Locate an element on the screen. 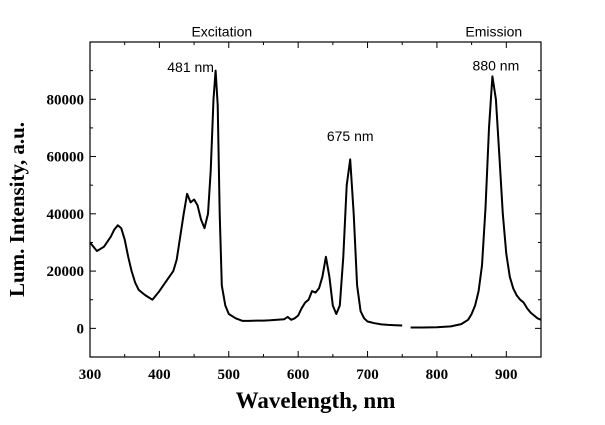 The height and width of the screenshot is (425, 605). x-tick-label-300: 300 is located at coordinates (90, 375).